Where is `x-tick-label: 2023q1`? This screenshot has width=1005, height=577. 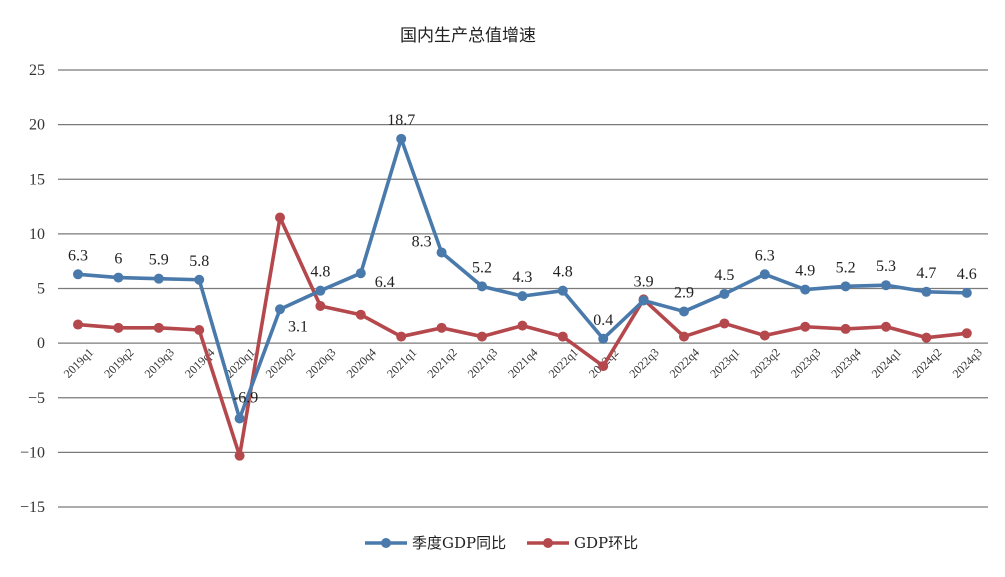 x-tick-label: 2023q1 is located at coordinates (724, 362).